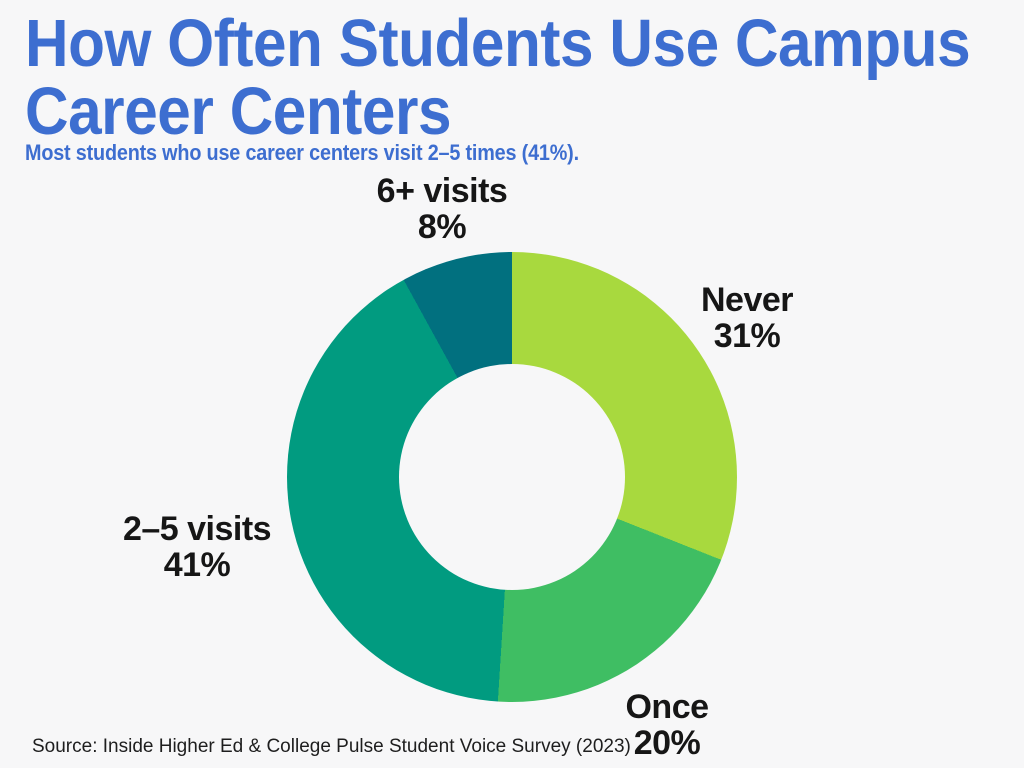 The width and height of the screenshot is (1024, 768). I want to click on slice-label-6-plus-visits: 6+ visits 8%, so click(442, 209).